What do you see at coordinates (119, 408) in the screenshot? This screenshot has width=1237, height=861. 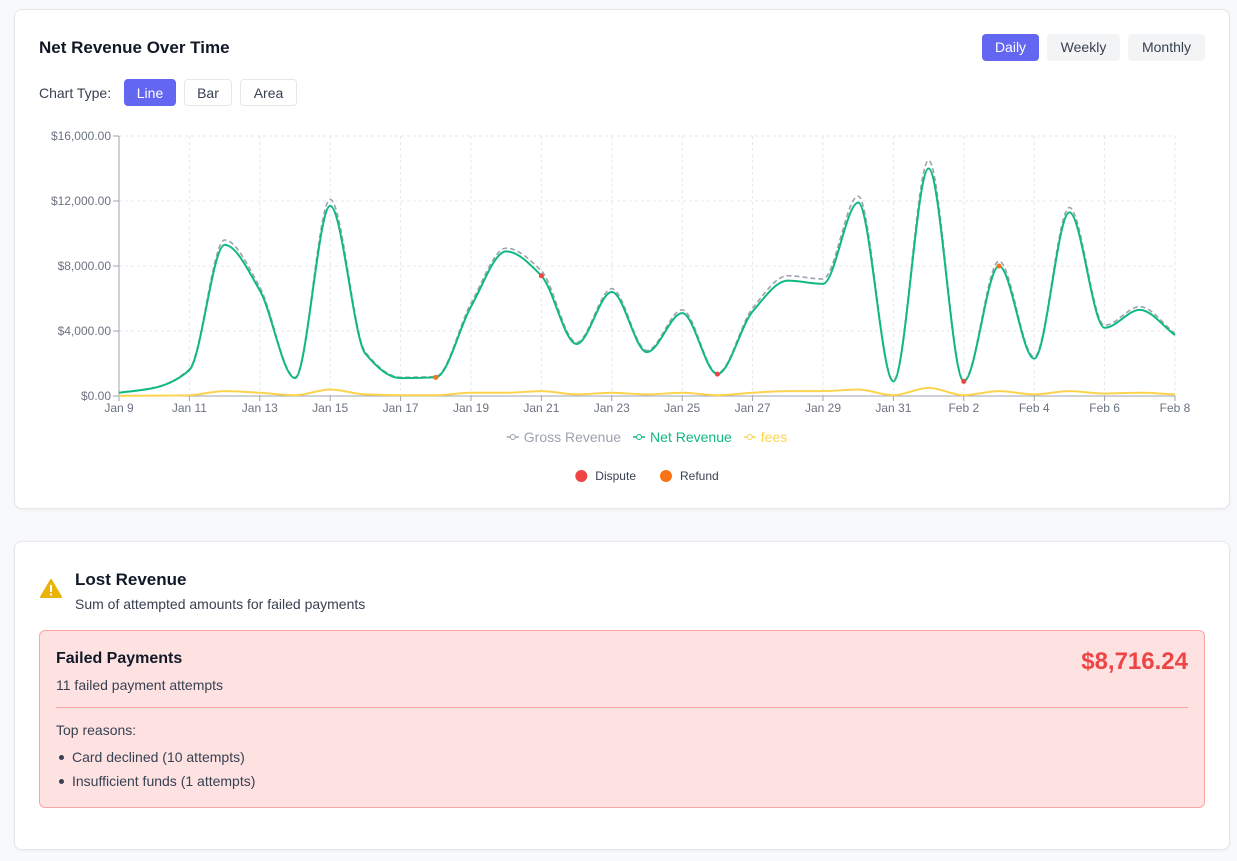 I see `x-tick-label: Jan 9` at bounding box center [119, 408].